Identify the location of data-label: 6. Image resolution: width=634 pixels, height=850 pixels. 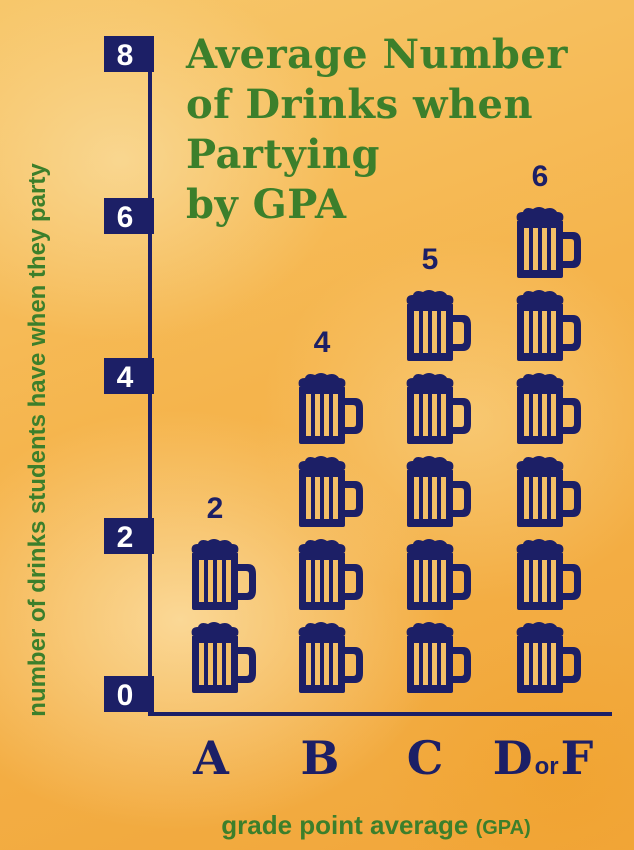
(540, 176).